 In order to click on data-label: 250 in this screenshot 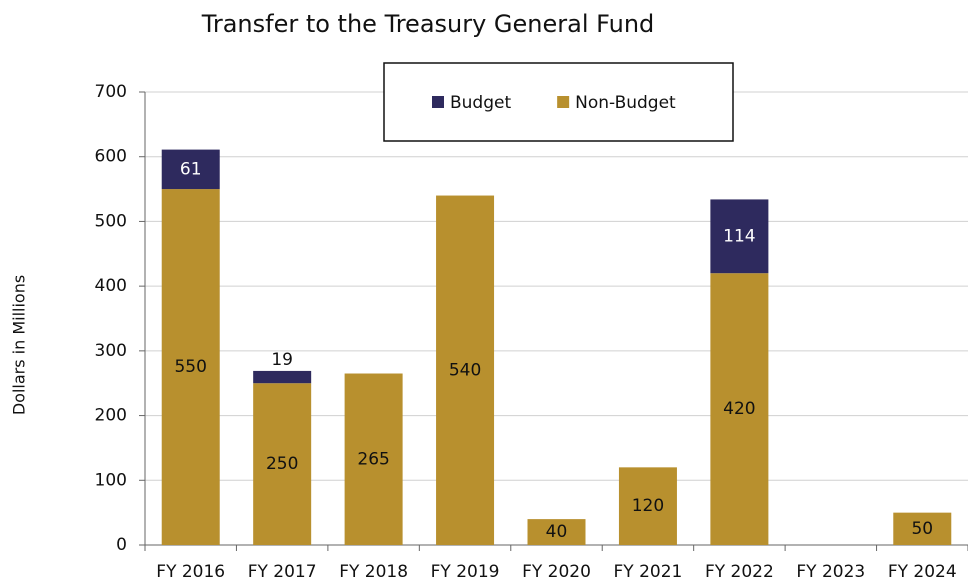, I will do `click(282, 464)`.